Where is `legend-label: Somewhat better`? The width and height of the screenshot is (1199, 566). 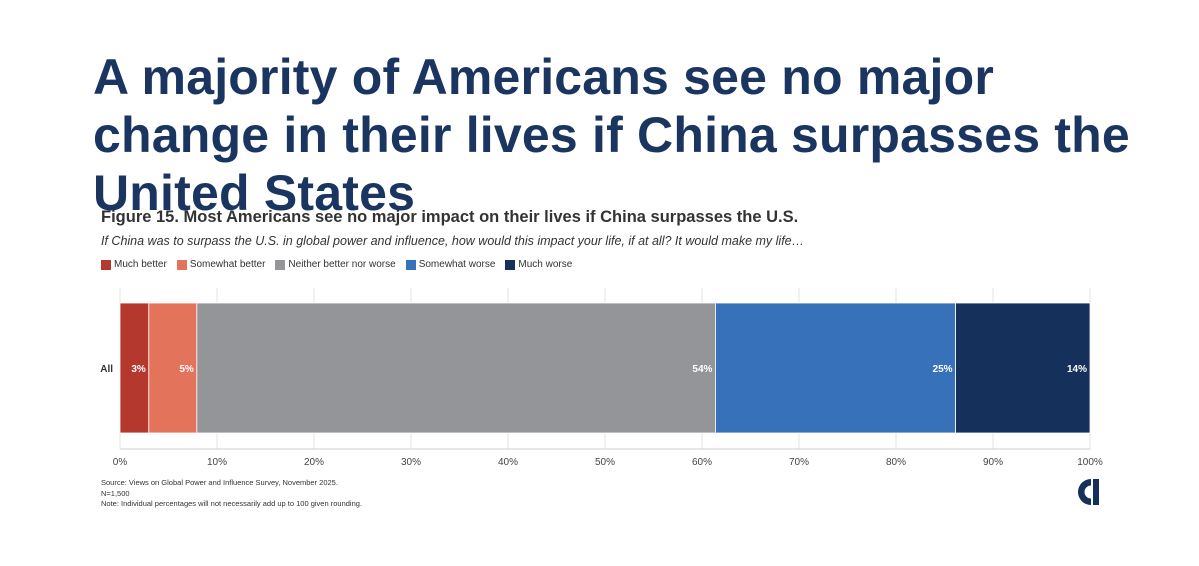 legend-label: Somewhat better is located at coordinates (227, 264).